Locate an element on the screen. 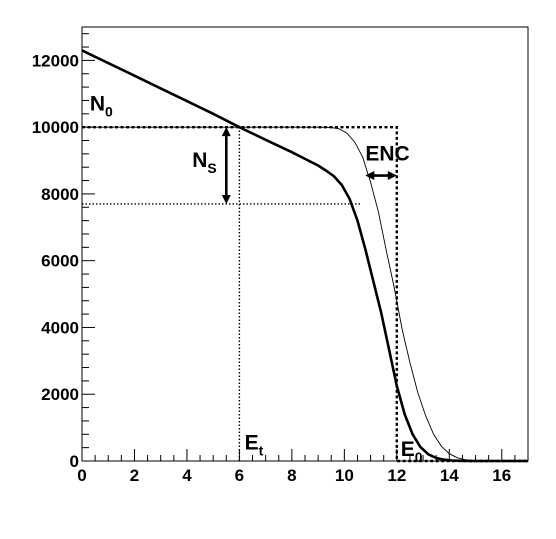  x-tick-label: 12 is located at coordinates (396, 475).